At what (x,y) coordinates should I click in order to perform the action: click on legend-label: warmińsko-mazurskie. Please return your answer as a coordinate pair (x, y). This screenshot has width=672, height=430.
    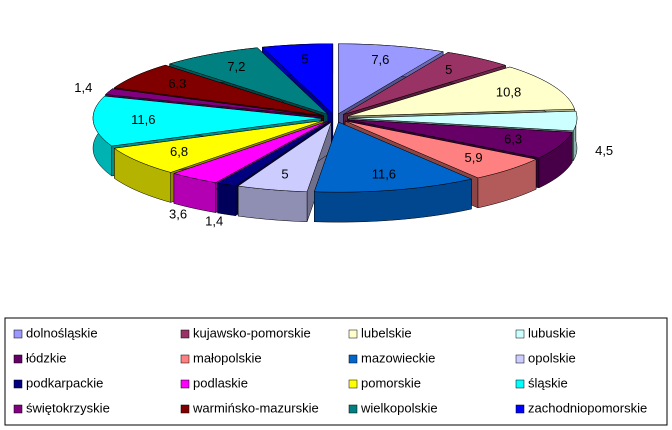
    Looking at the image, I should click on (255, 407).